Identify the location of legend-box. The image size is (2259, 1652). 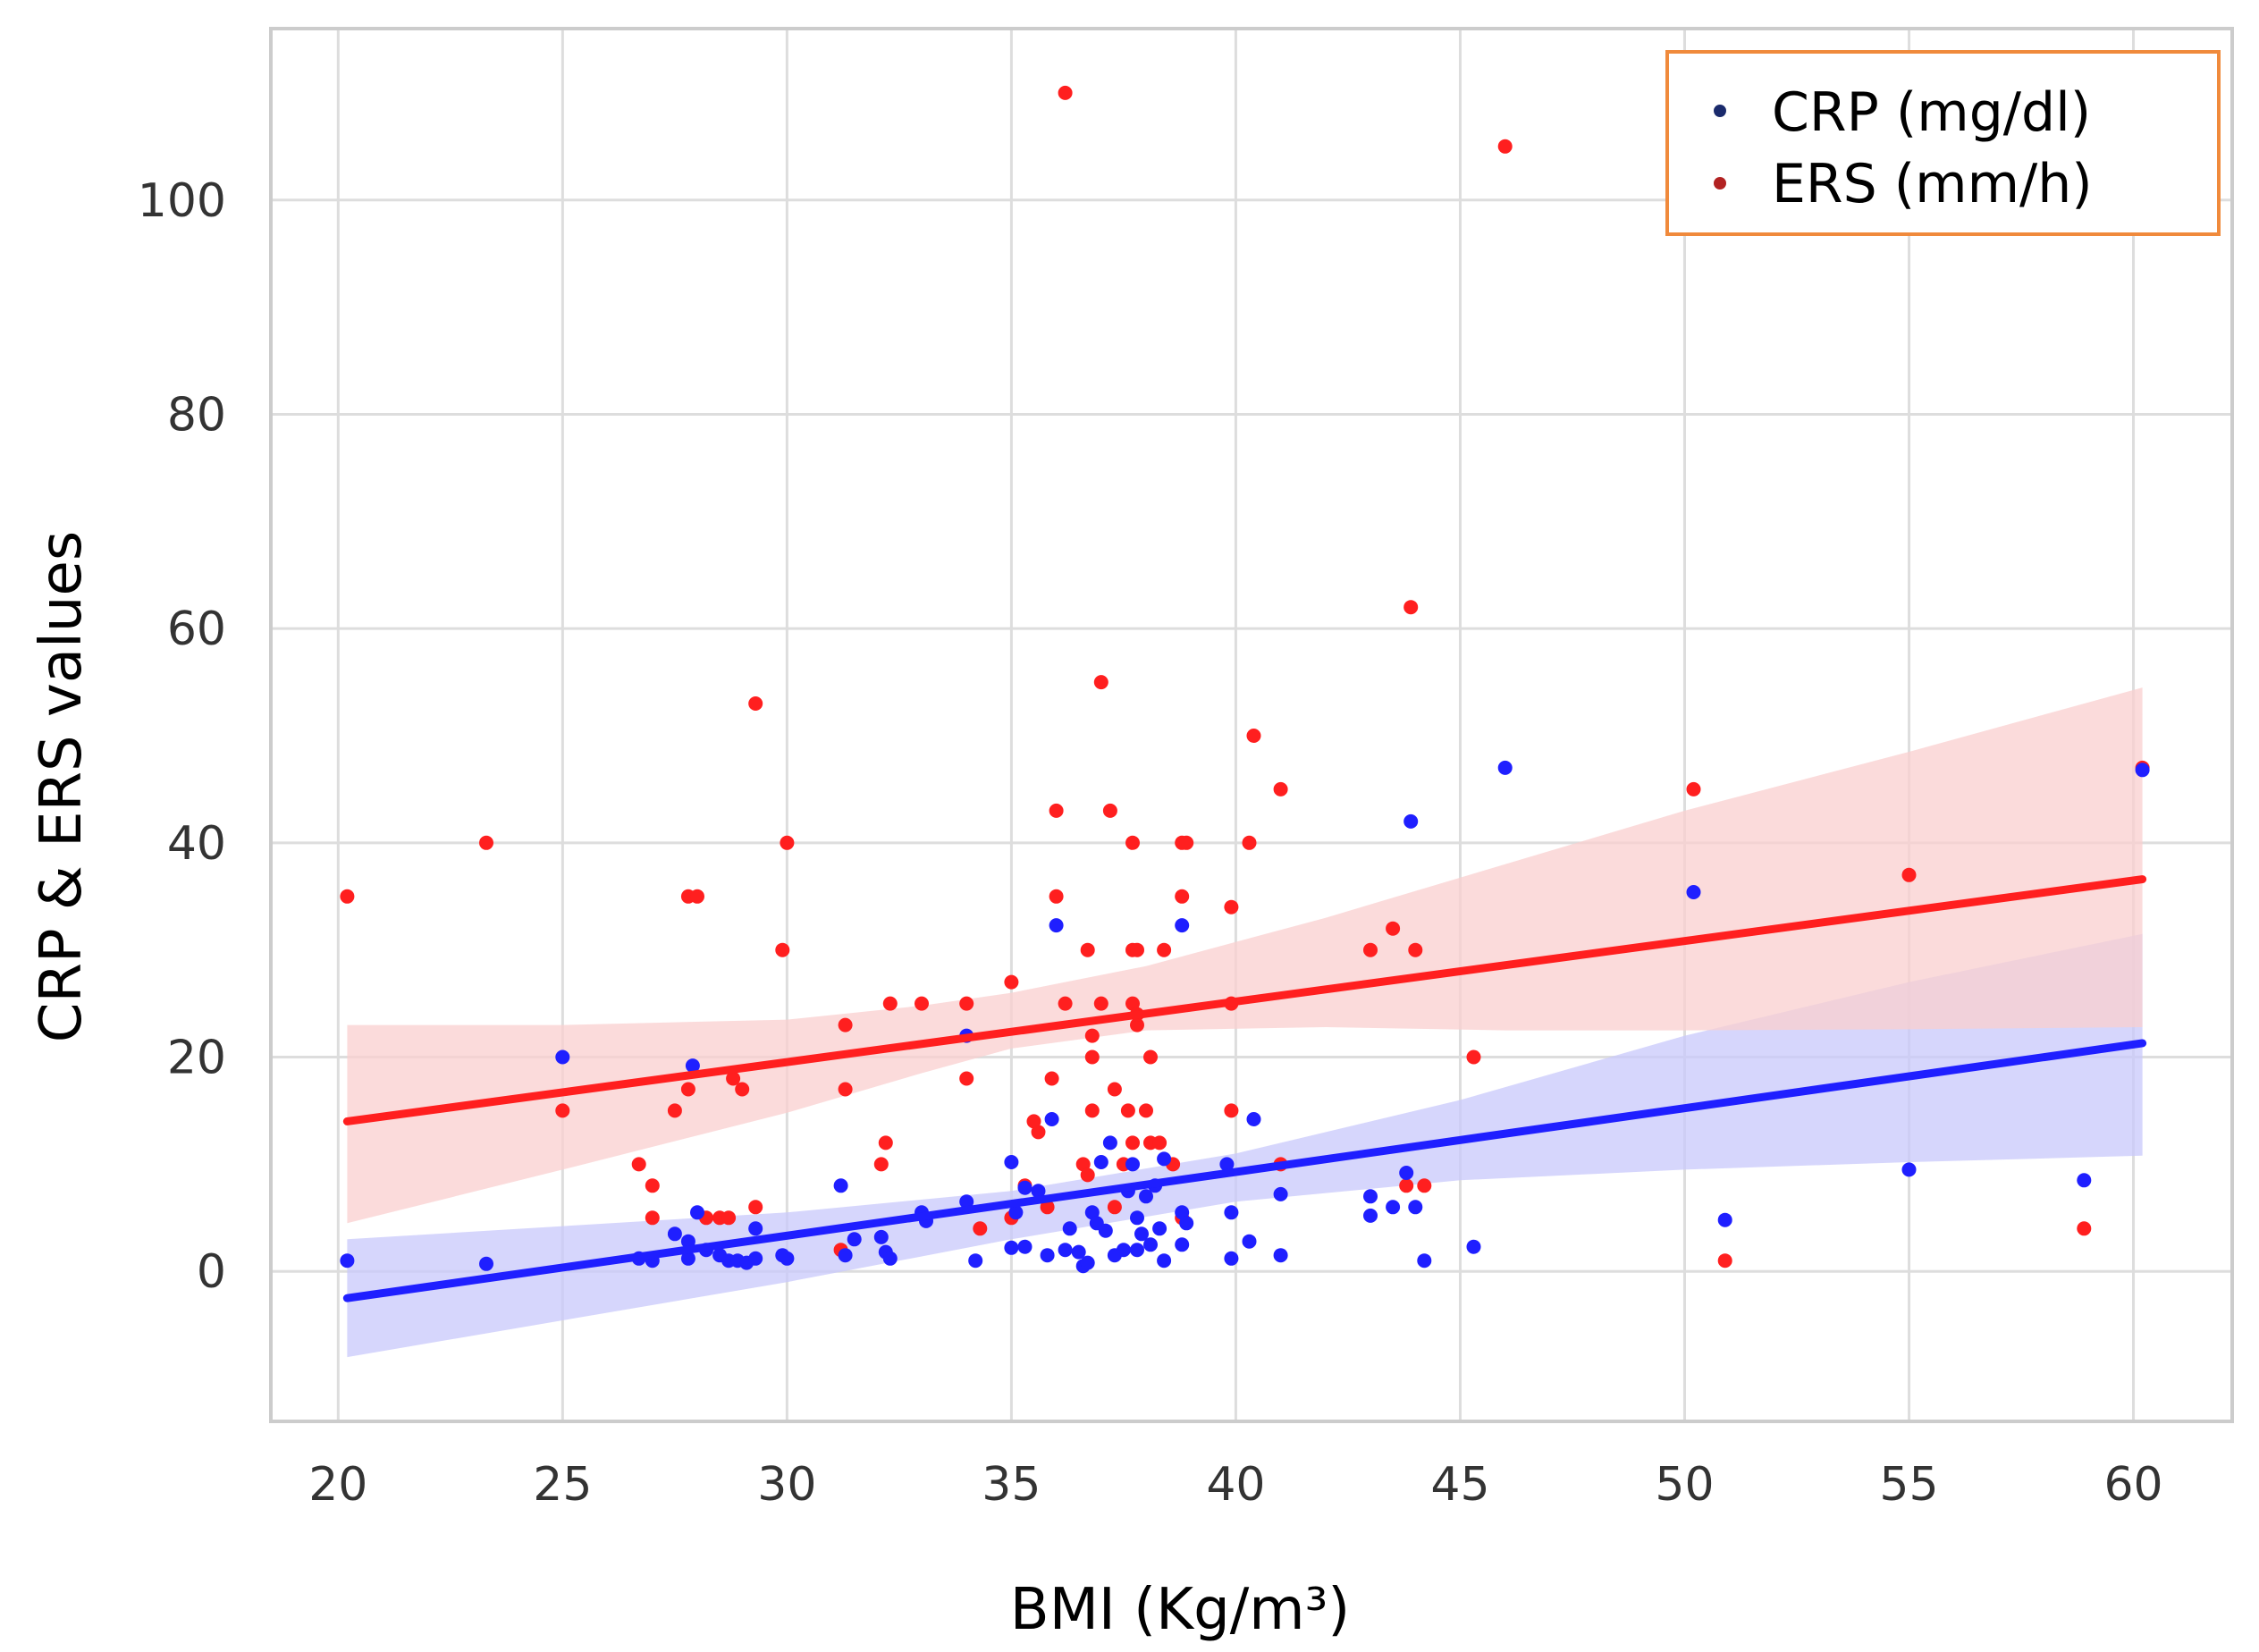
(1943, 143).